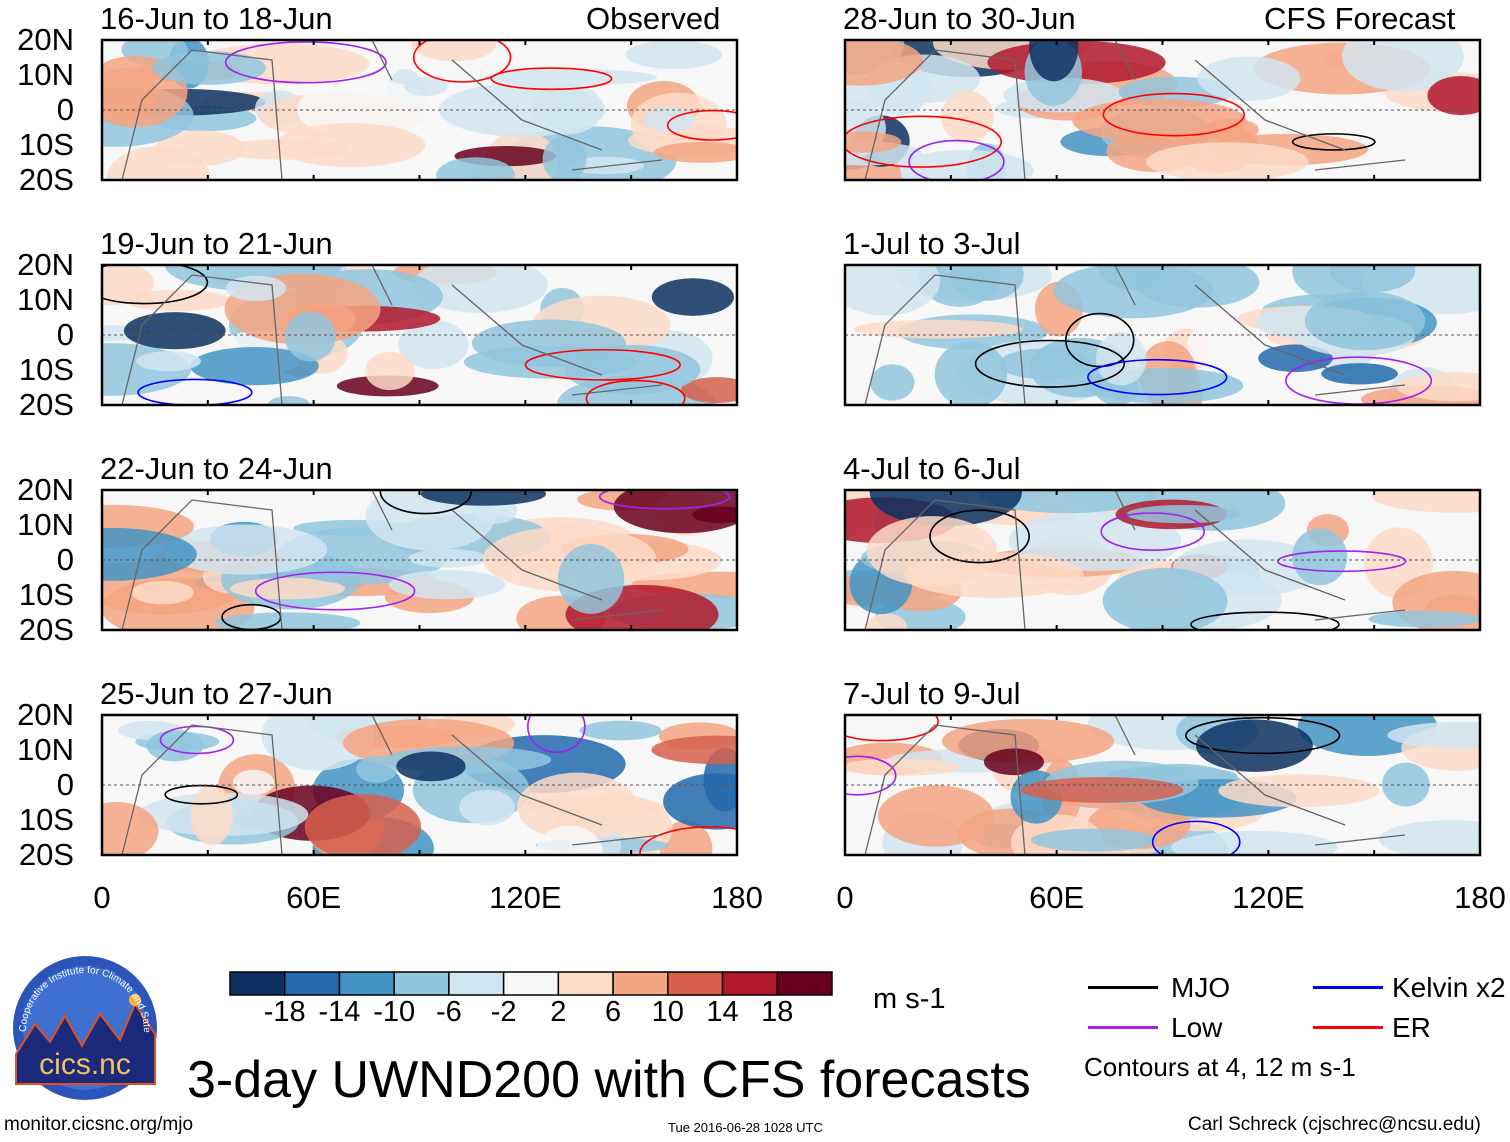  Describe the element at coordinates (959, 18) in the screenshot. I see `panel-title: 28-Jun to 30-Jun` at that location.